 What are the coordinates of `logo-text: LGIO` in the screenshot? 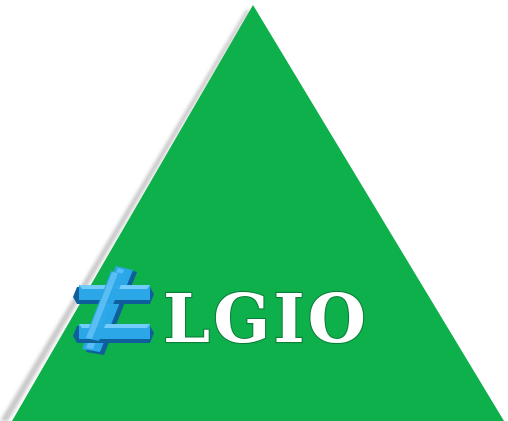 It's located at (266, 318).